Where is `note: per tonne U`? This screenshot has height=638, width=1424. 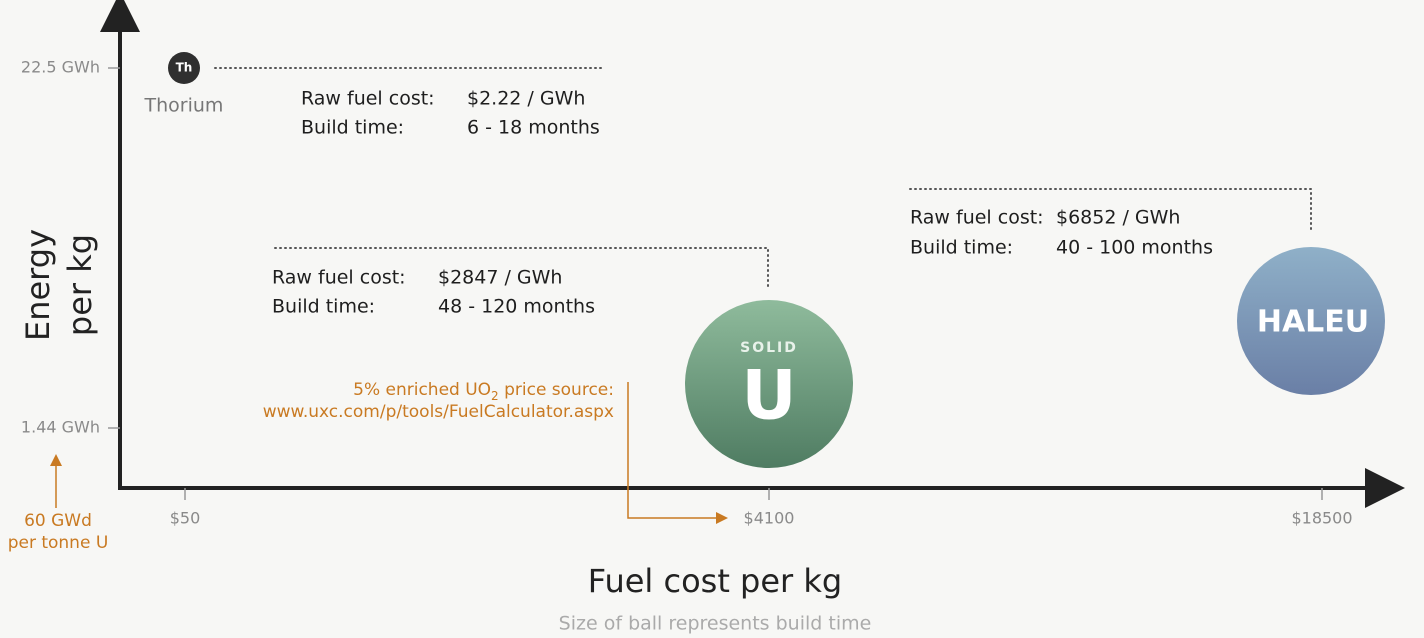
note: per tonne U is located at coordinates (58, 543).